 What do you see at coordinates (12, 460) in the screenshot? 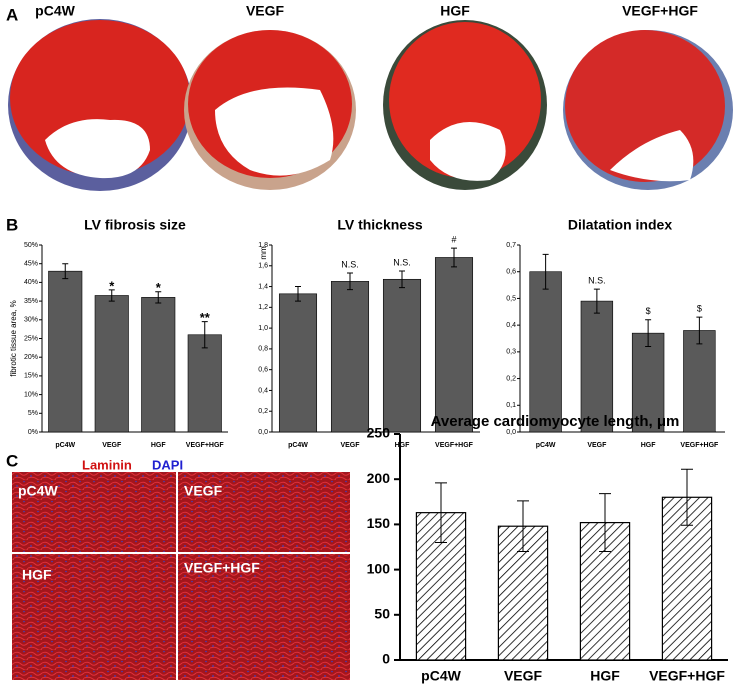
I see `panel-label: C` at bounding box center [12, 460].